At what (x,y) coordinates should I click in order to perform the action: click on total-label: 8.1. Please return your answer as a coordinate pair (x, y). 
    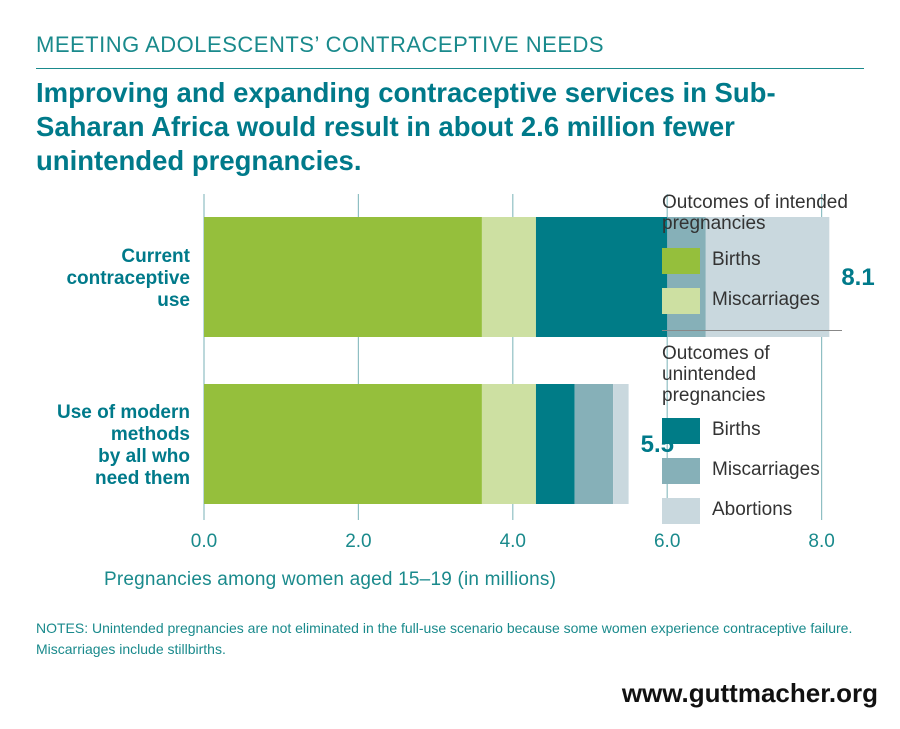
    Looking at the image, I should click on (857, 277).